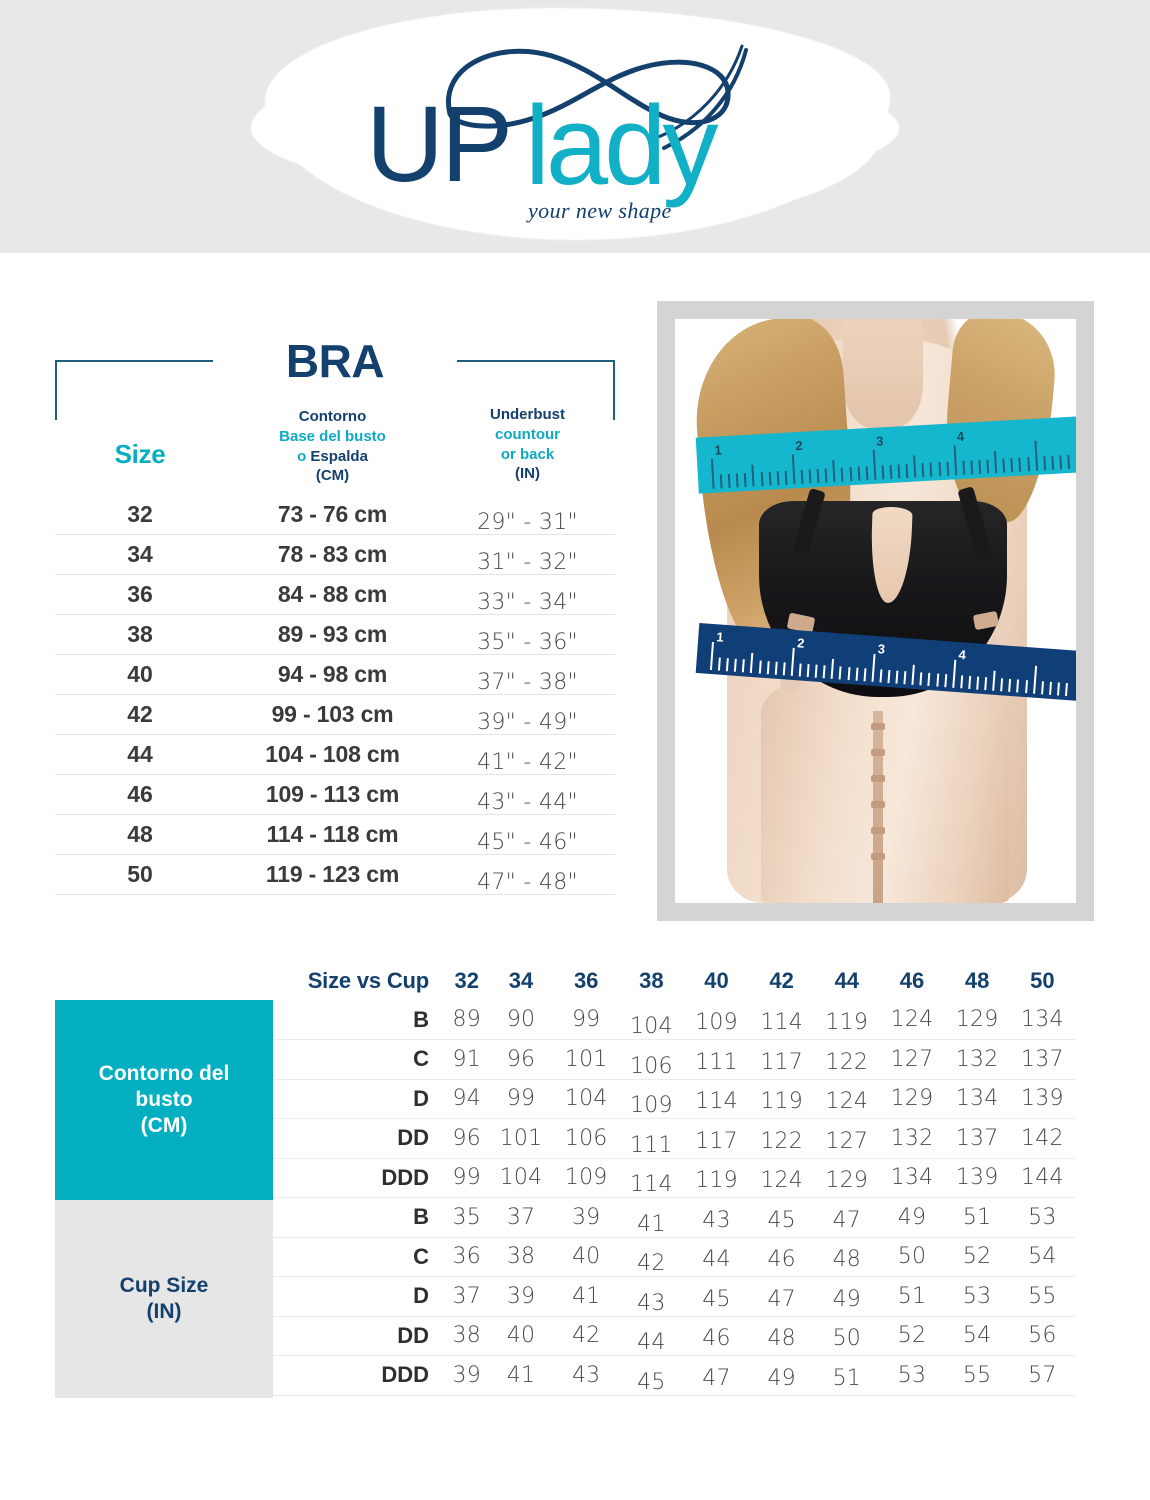  What do you see at coordinates (781, 1339) in the screenshot?
I see `cup-measurement-cell: 48` at bounding box center [781, 1339].